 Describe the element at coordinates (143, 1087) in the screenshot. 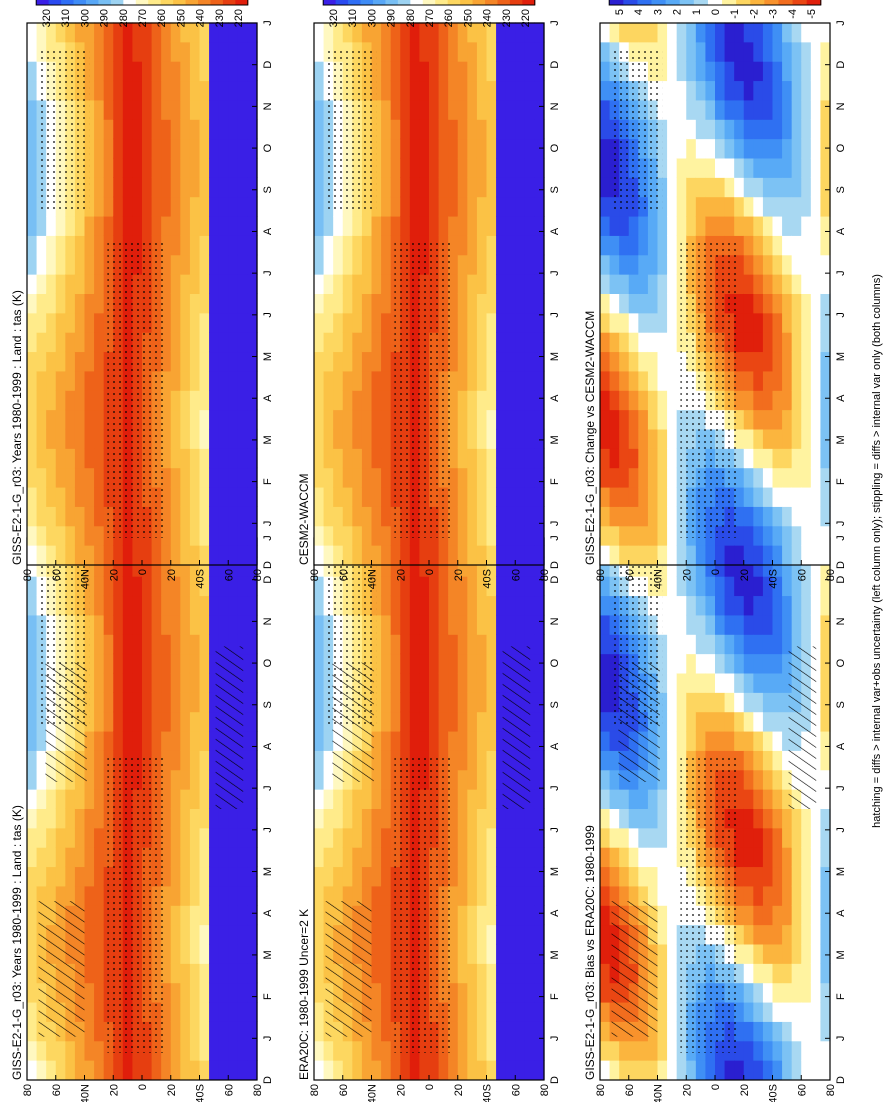

I see `y-tick-label: 0` at that location.